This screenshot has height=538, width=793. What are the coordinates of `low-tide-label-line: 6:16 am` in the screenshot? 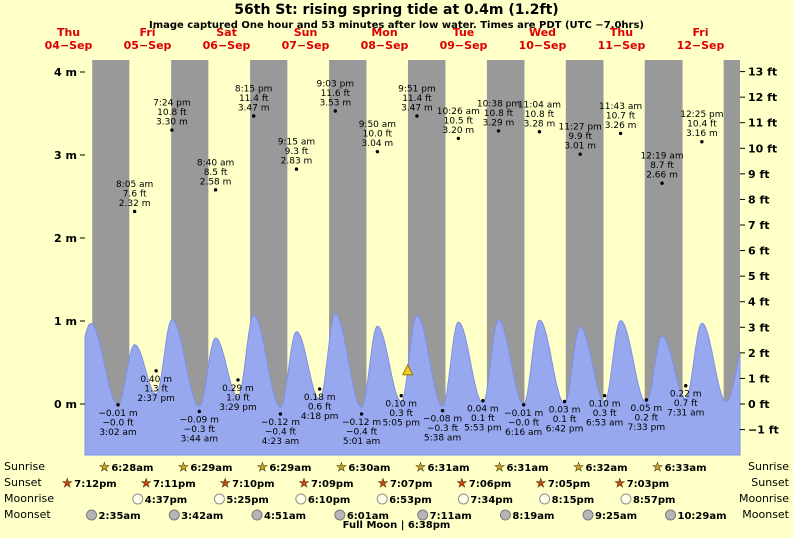 It's located at (523, 433).